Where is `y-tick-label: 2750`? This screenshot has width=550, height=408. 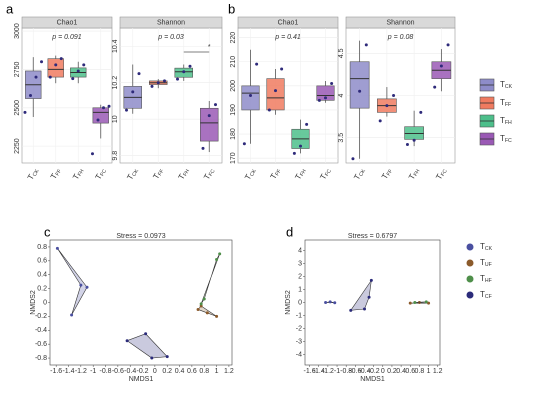 y-tick-label: 2750 is located at coordinates (17, 70).